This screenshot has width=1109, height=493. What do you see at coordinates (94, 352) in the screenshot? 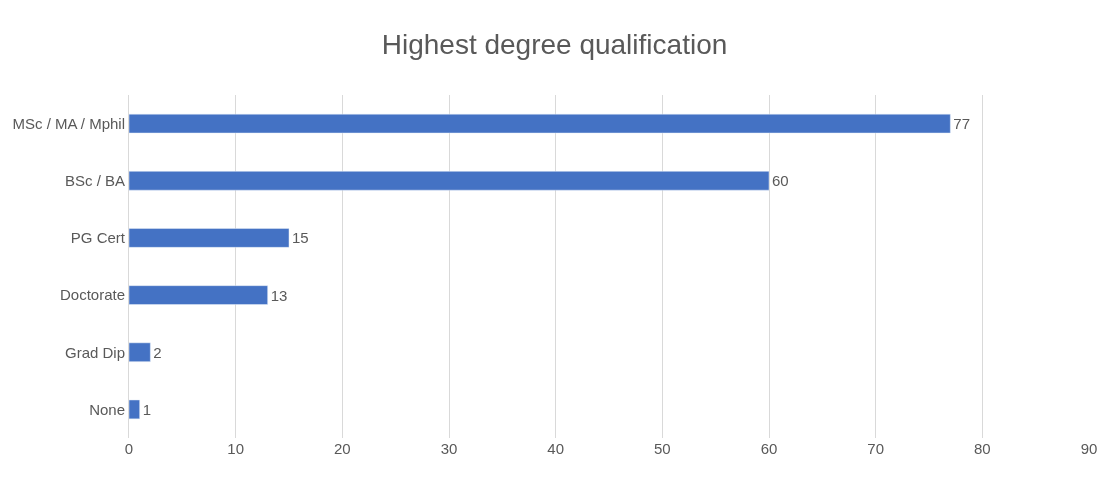
I see `y-tick-label: Grad Dip` at bounding box center [94, 352].